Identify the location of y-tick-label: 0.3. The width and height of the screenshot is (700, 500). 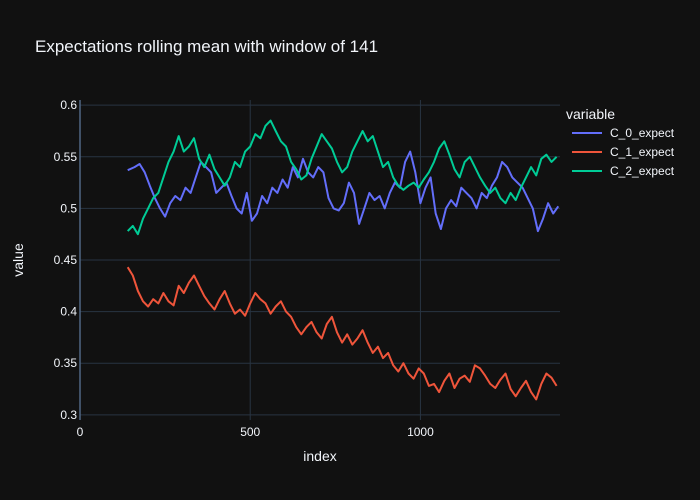
(68, 415).